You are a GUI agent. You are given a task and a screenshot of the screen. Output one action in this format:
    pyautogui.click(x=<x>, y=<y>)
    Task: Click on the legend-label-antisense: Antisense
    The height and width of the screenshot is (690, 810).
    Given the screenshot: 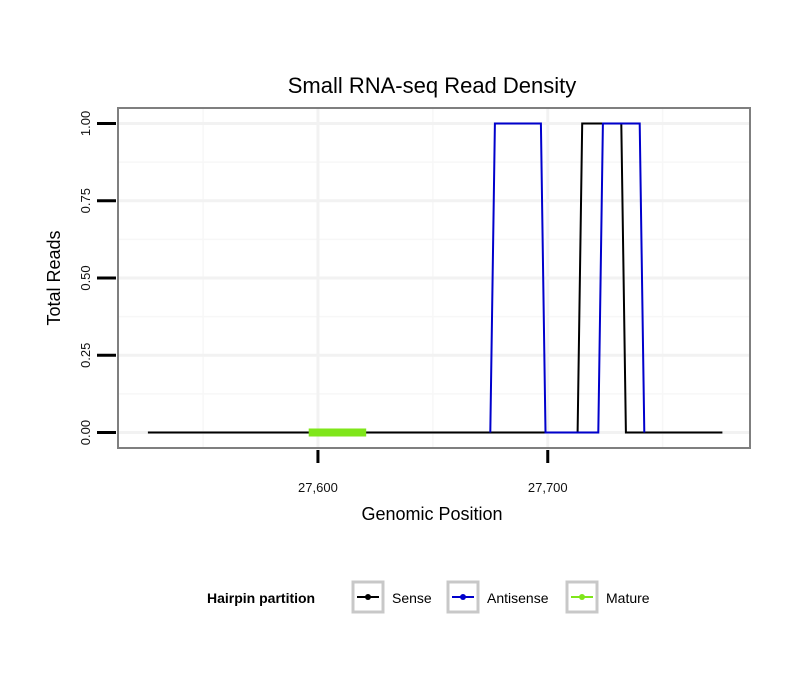 What is the action you would take?
    pyautogui.click(x=518, y=598)
    